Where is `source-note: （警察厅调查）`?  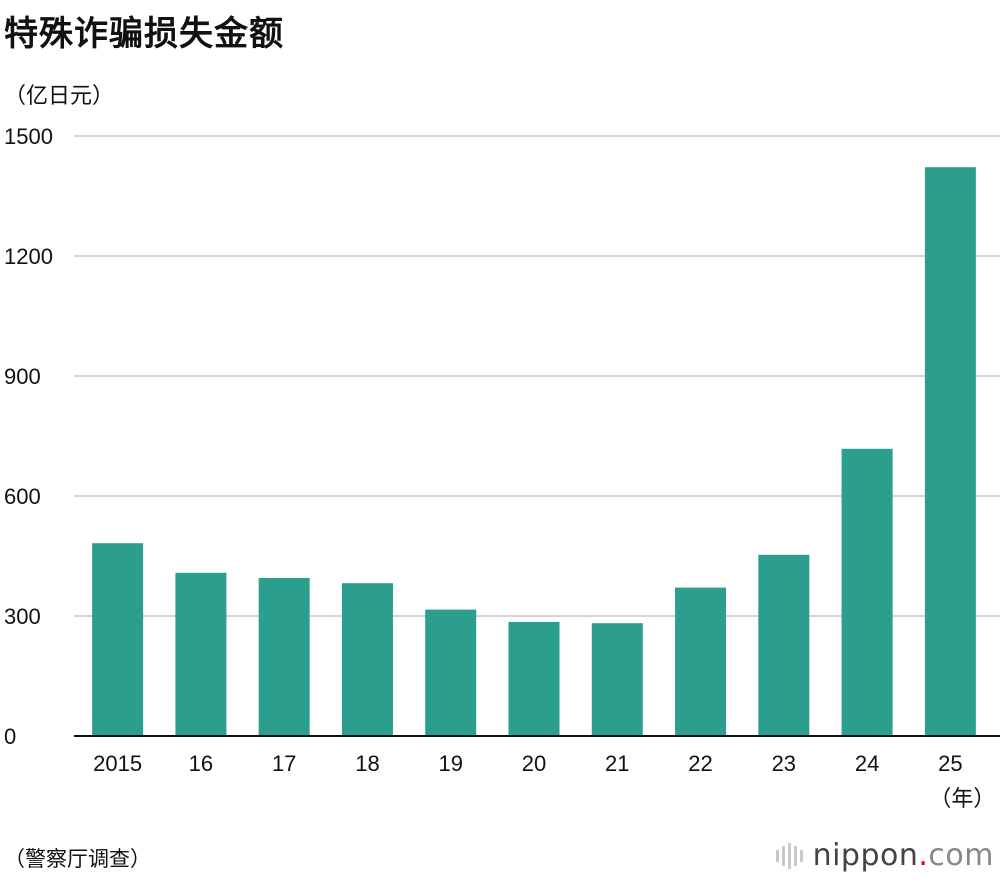 source-note: （警察厅调查） is located at coordinates (77, 859).